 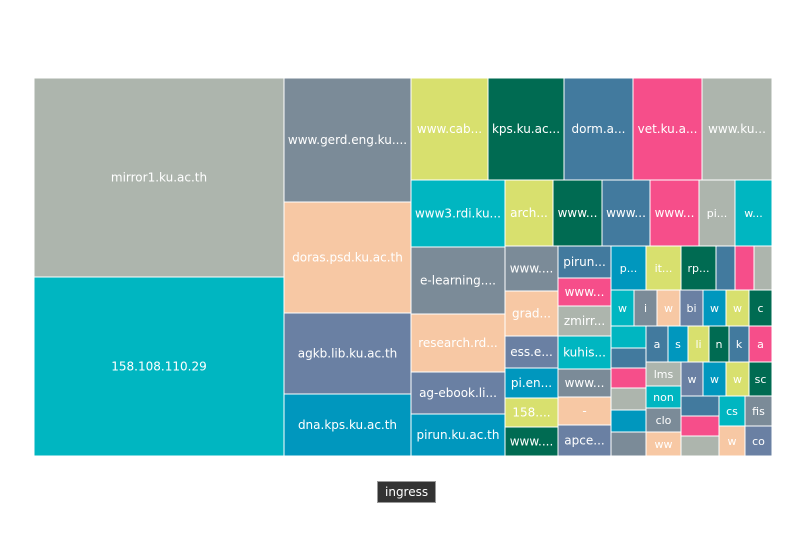 I want to click on treemap-cell-label: ww, so click(x=664, y=444).